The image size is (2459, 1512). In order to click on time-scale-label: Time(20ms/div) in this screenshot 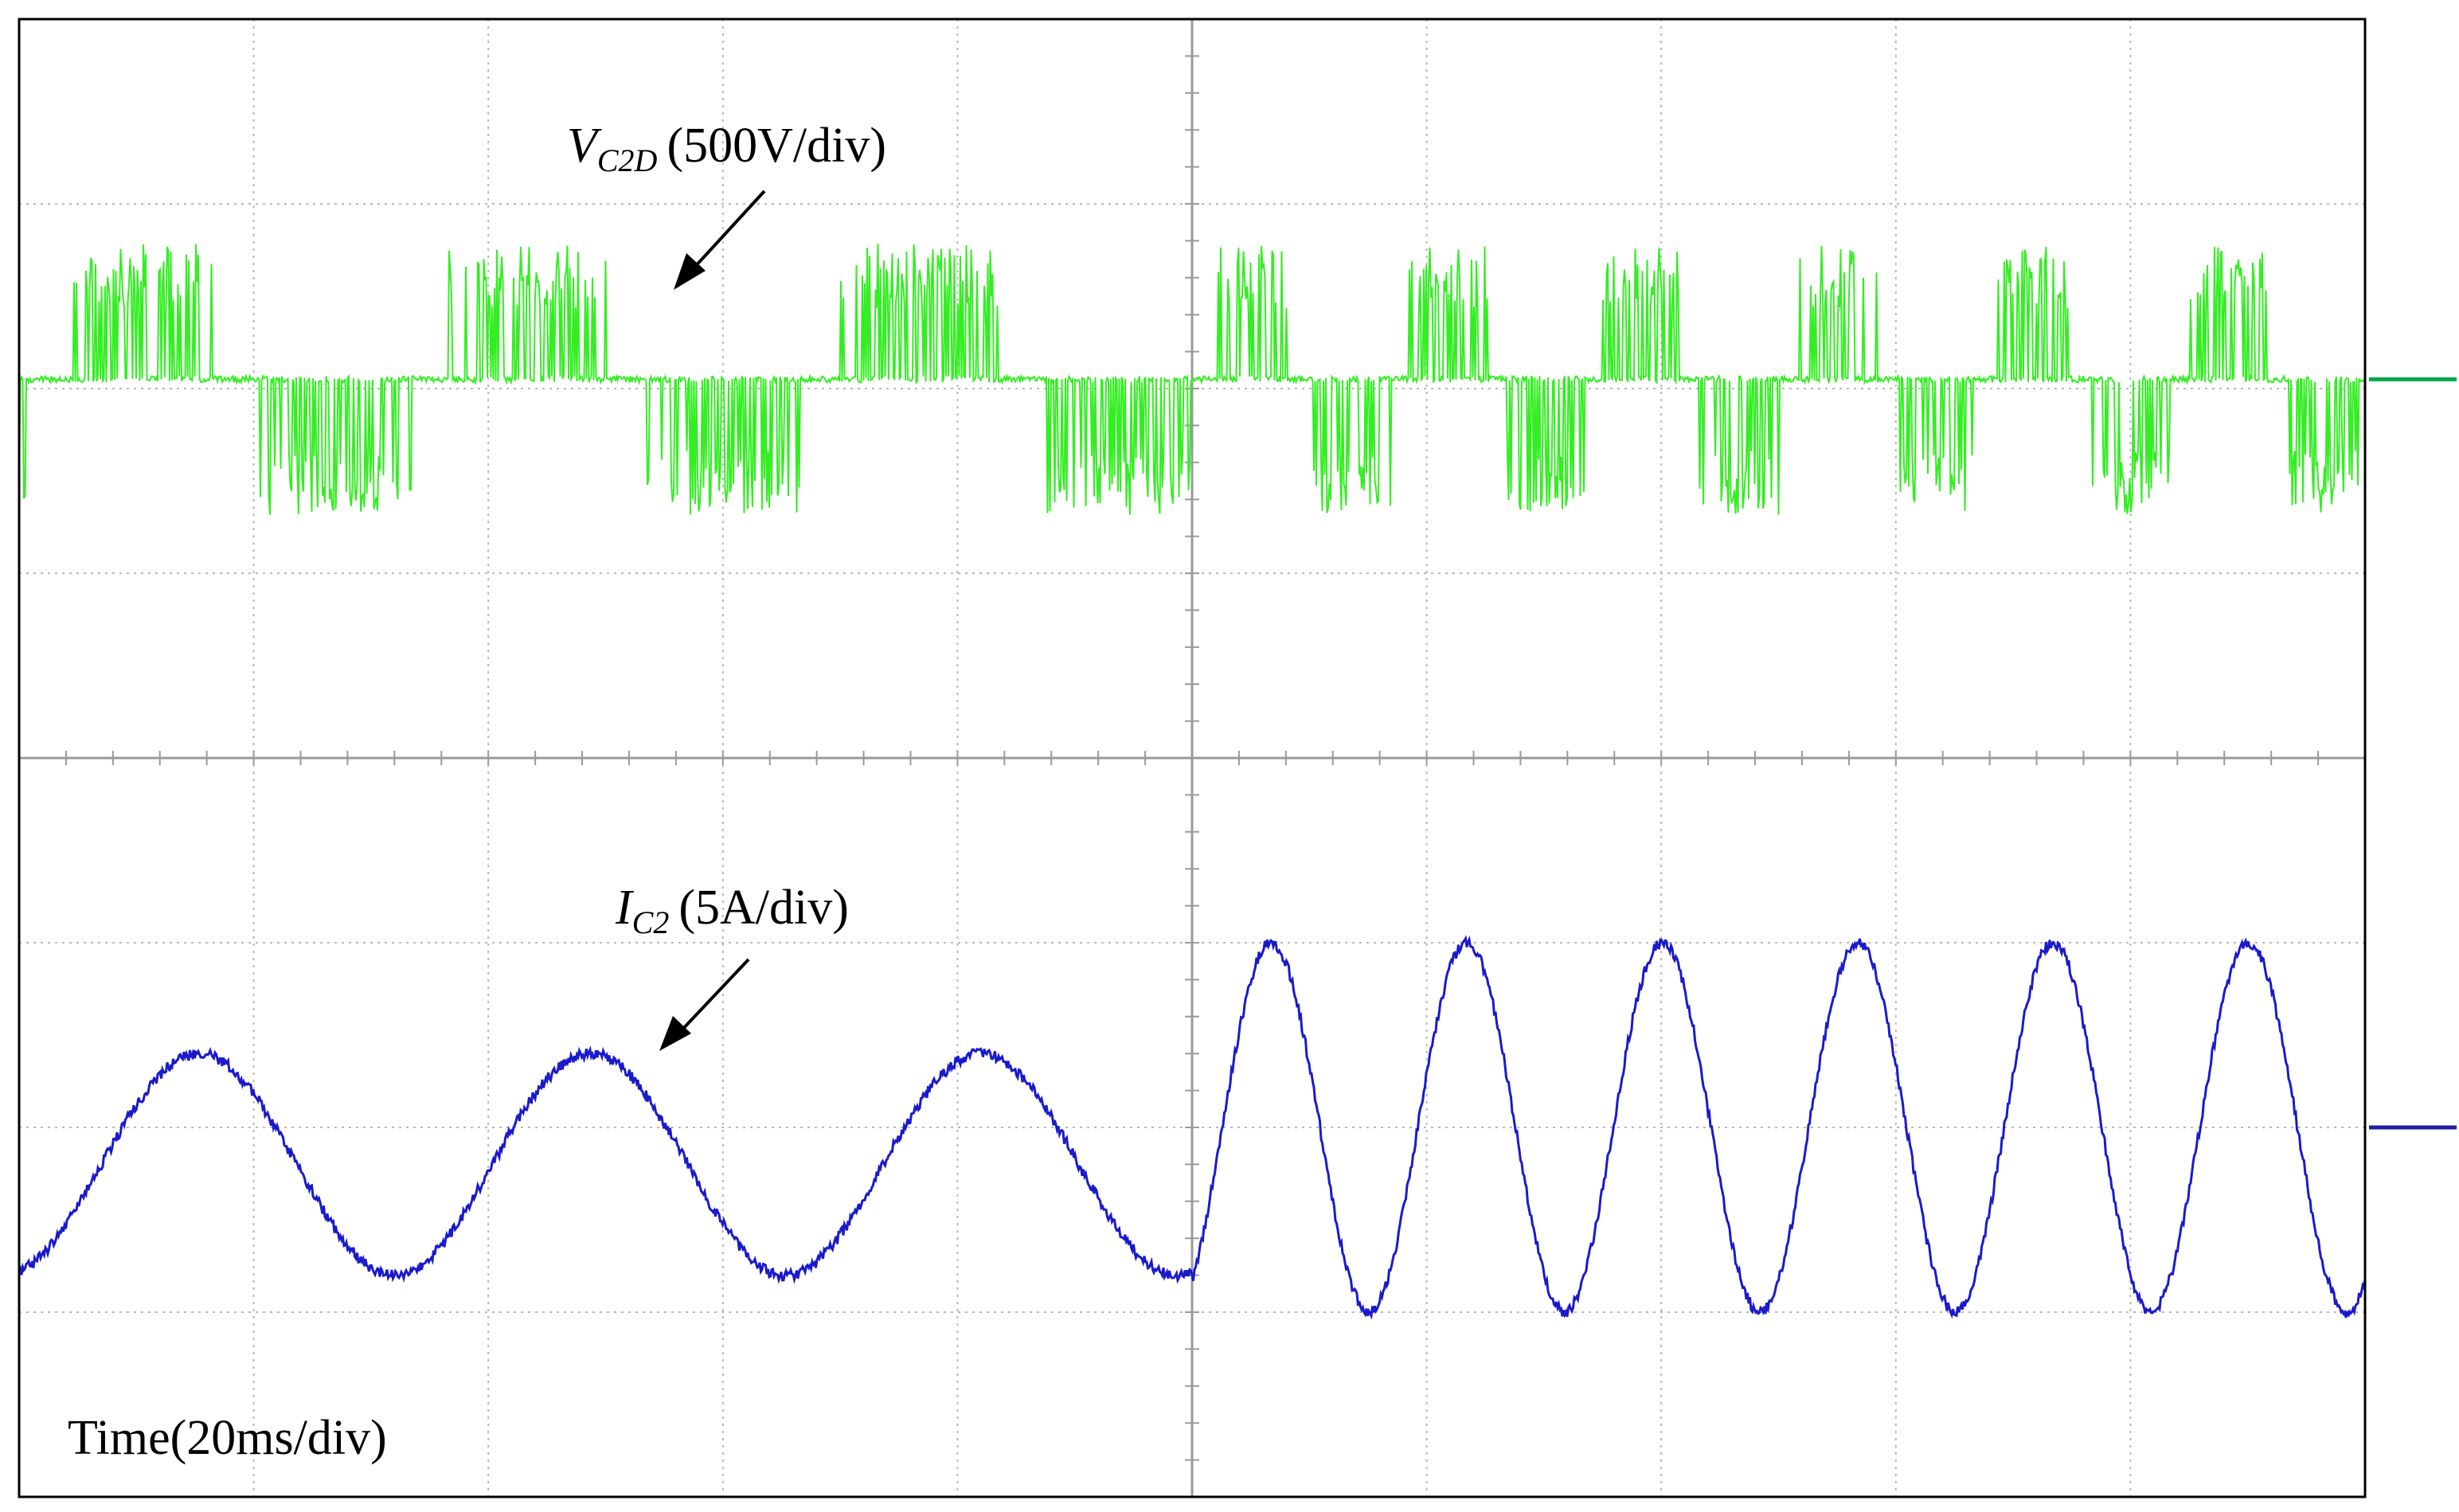, I will do `click(228, 1438)`.